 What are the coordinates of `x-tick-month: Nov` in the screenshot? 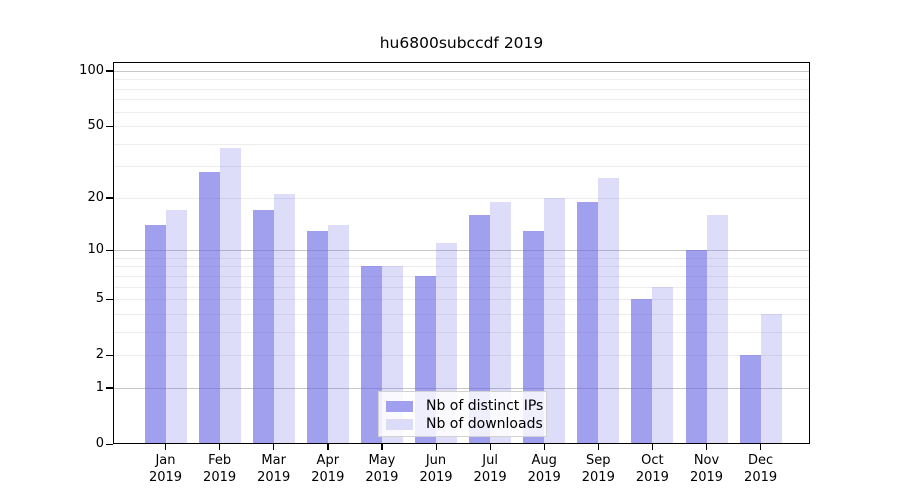 It's located at (706, 460).